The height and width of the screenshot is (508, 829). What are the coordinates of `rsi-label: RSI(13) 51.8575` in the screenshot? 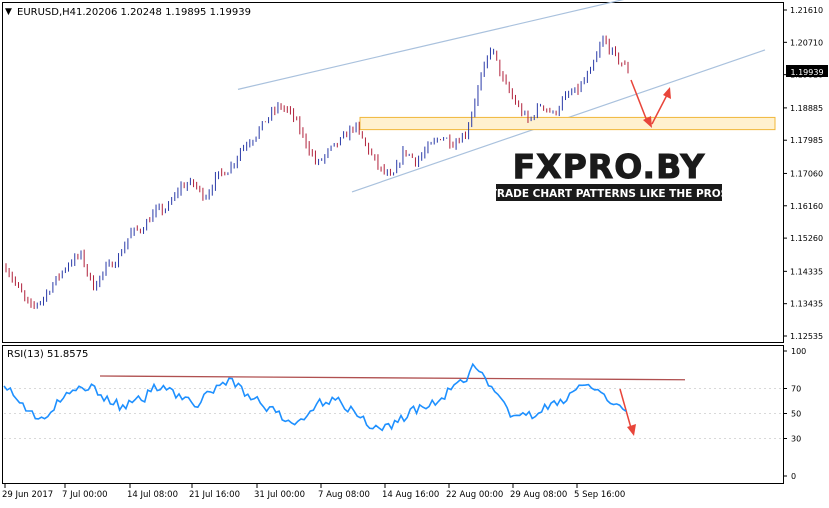 It's located at (47, 354).